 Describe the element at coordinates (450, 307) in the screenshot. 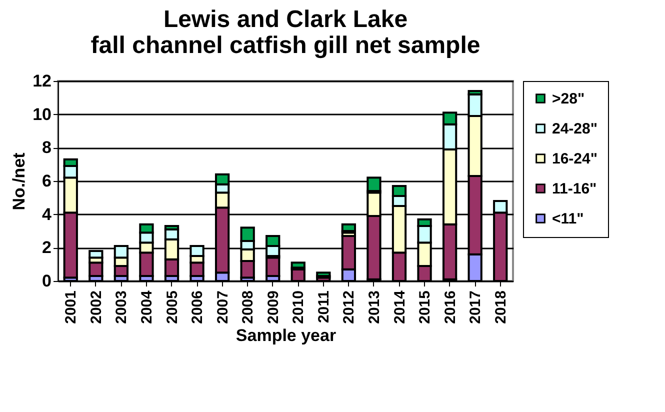

I see `x-tick-label: 2016` at that location.